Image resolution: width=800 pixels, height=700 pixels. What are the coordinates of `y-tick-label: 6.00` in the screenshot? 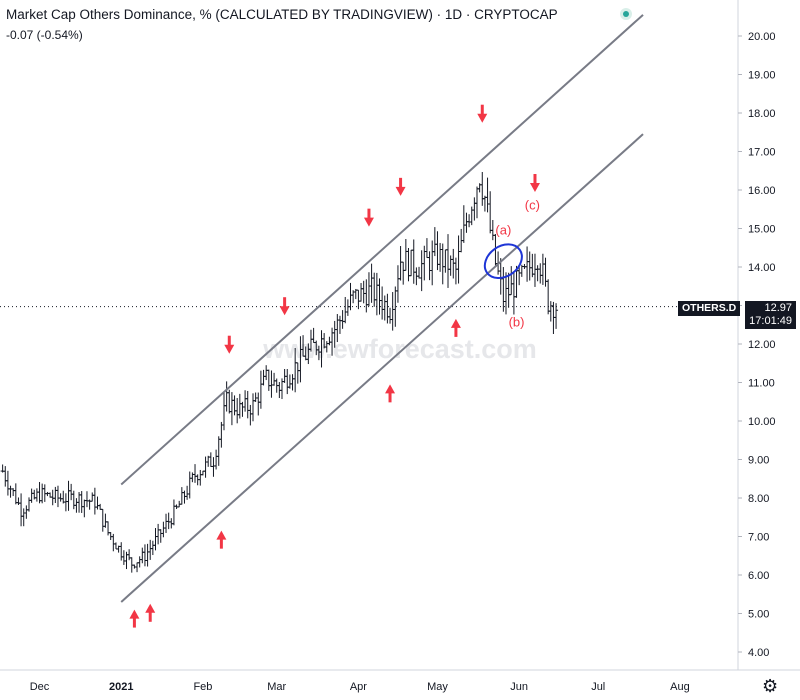 It's located at (758, 576).